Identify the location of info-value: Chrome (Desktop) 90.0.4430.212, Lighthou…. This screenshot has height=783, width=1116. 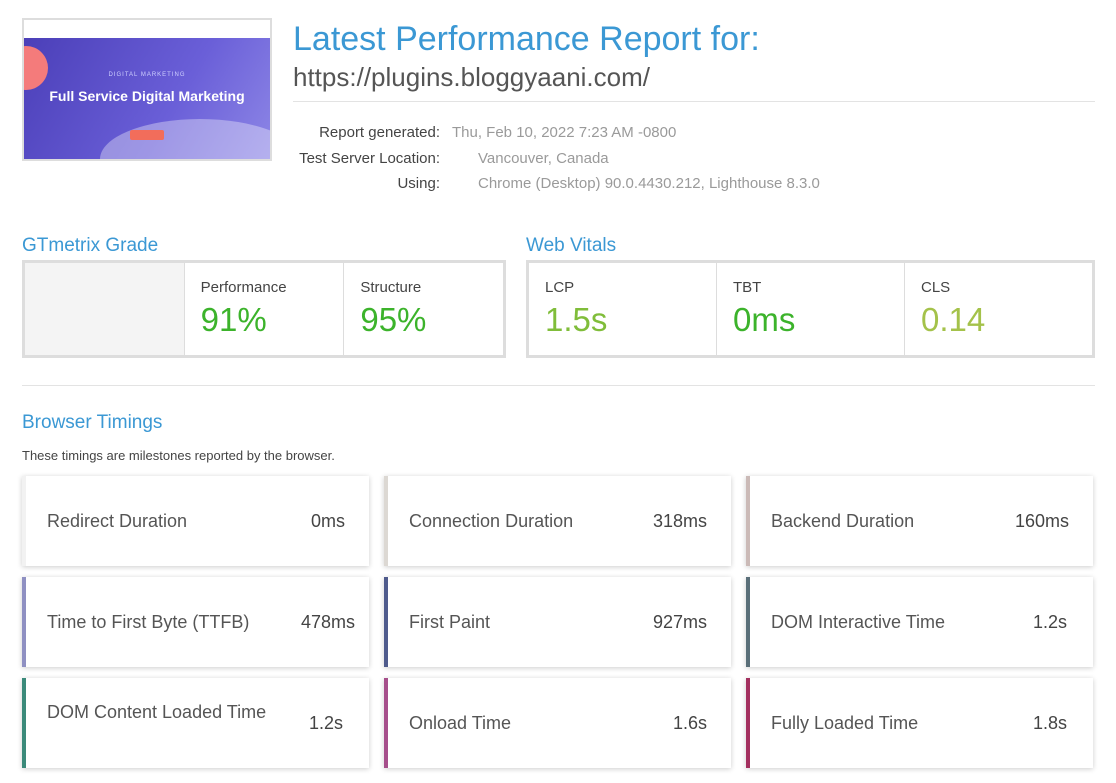
(649, 183).